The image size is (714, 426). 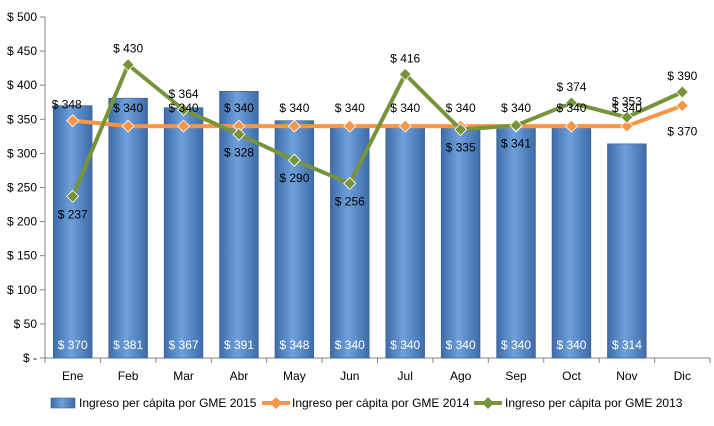 I want to click on x-tick-label: Ene, so click(x=73, y=376).